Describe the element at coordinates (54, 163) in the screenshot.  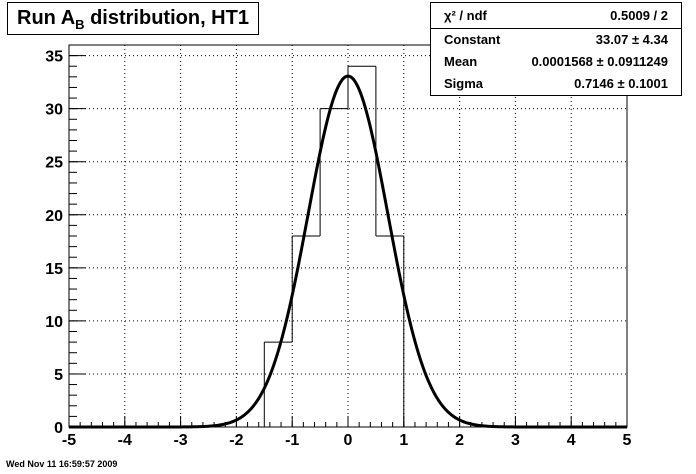
I see `y-tick-label: 25` at that location.